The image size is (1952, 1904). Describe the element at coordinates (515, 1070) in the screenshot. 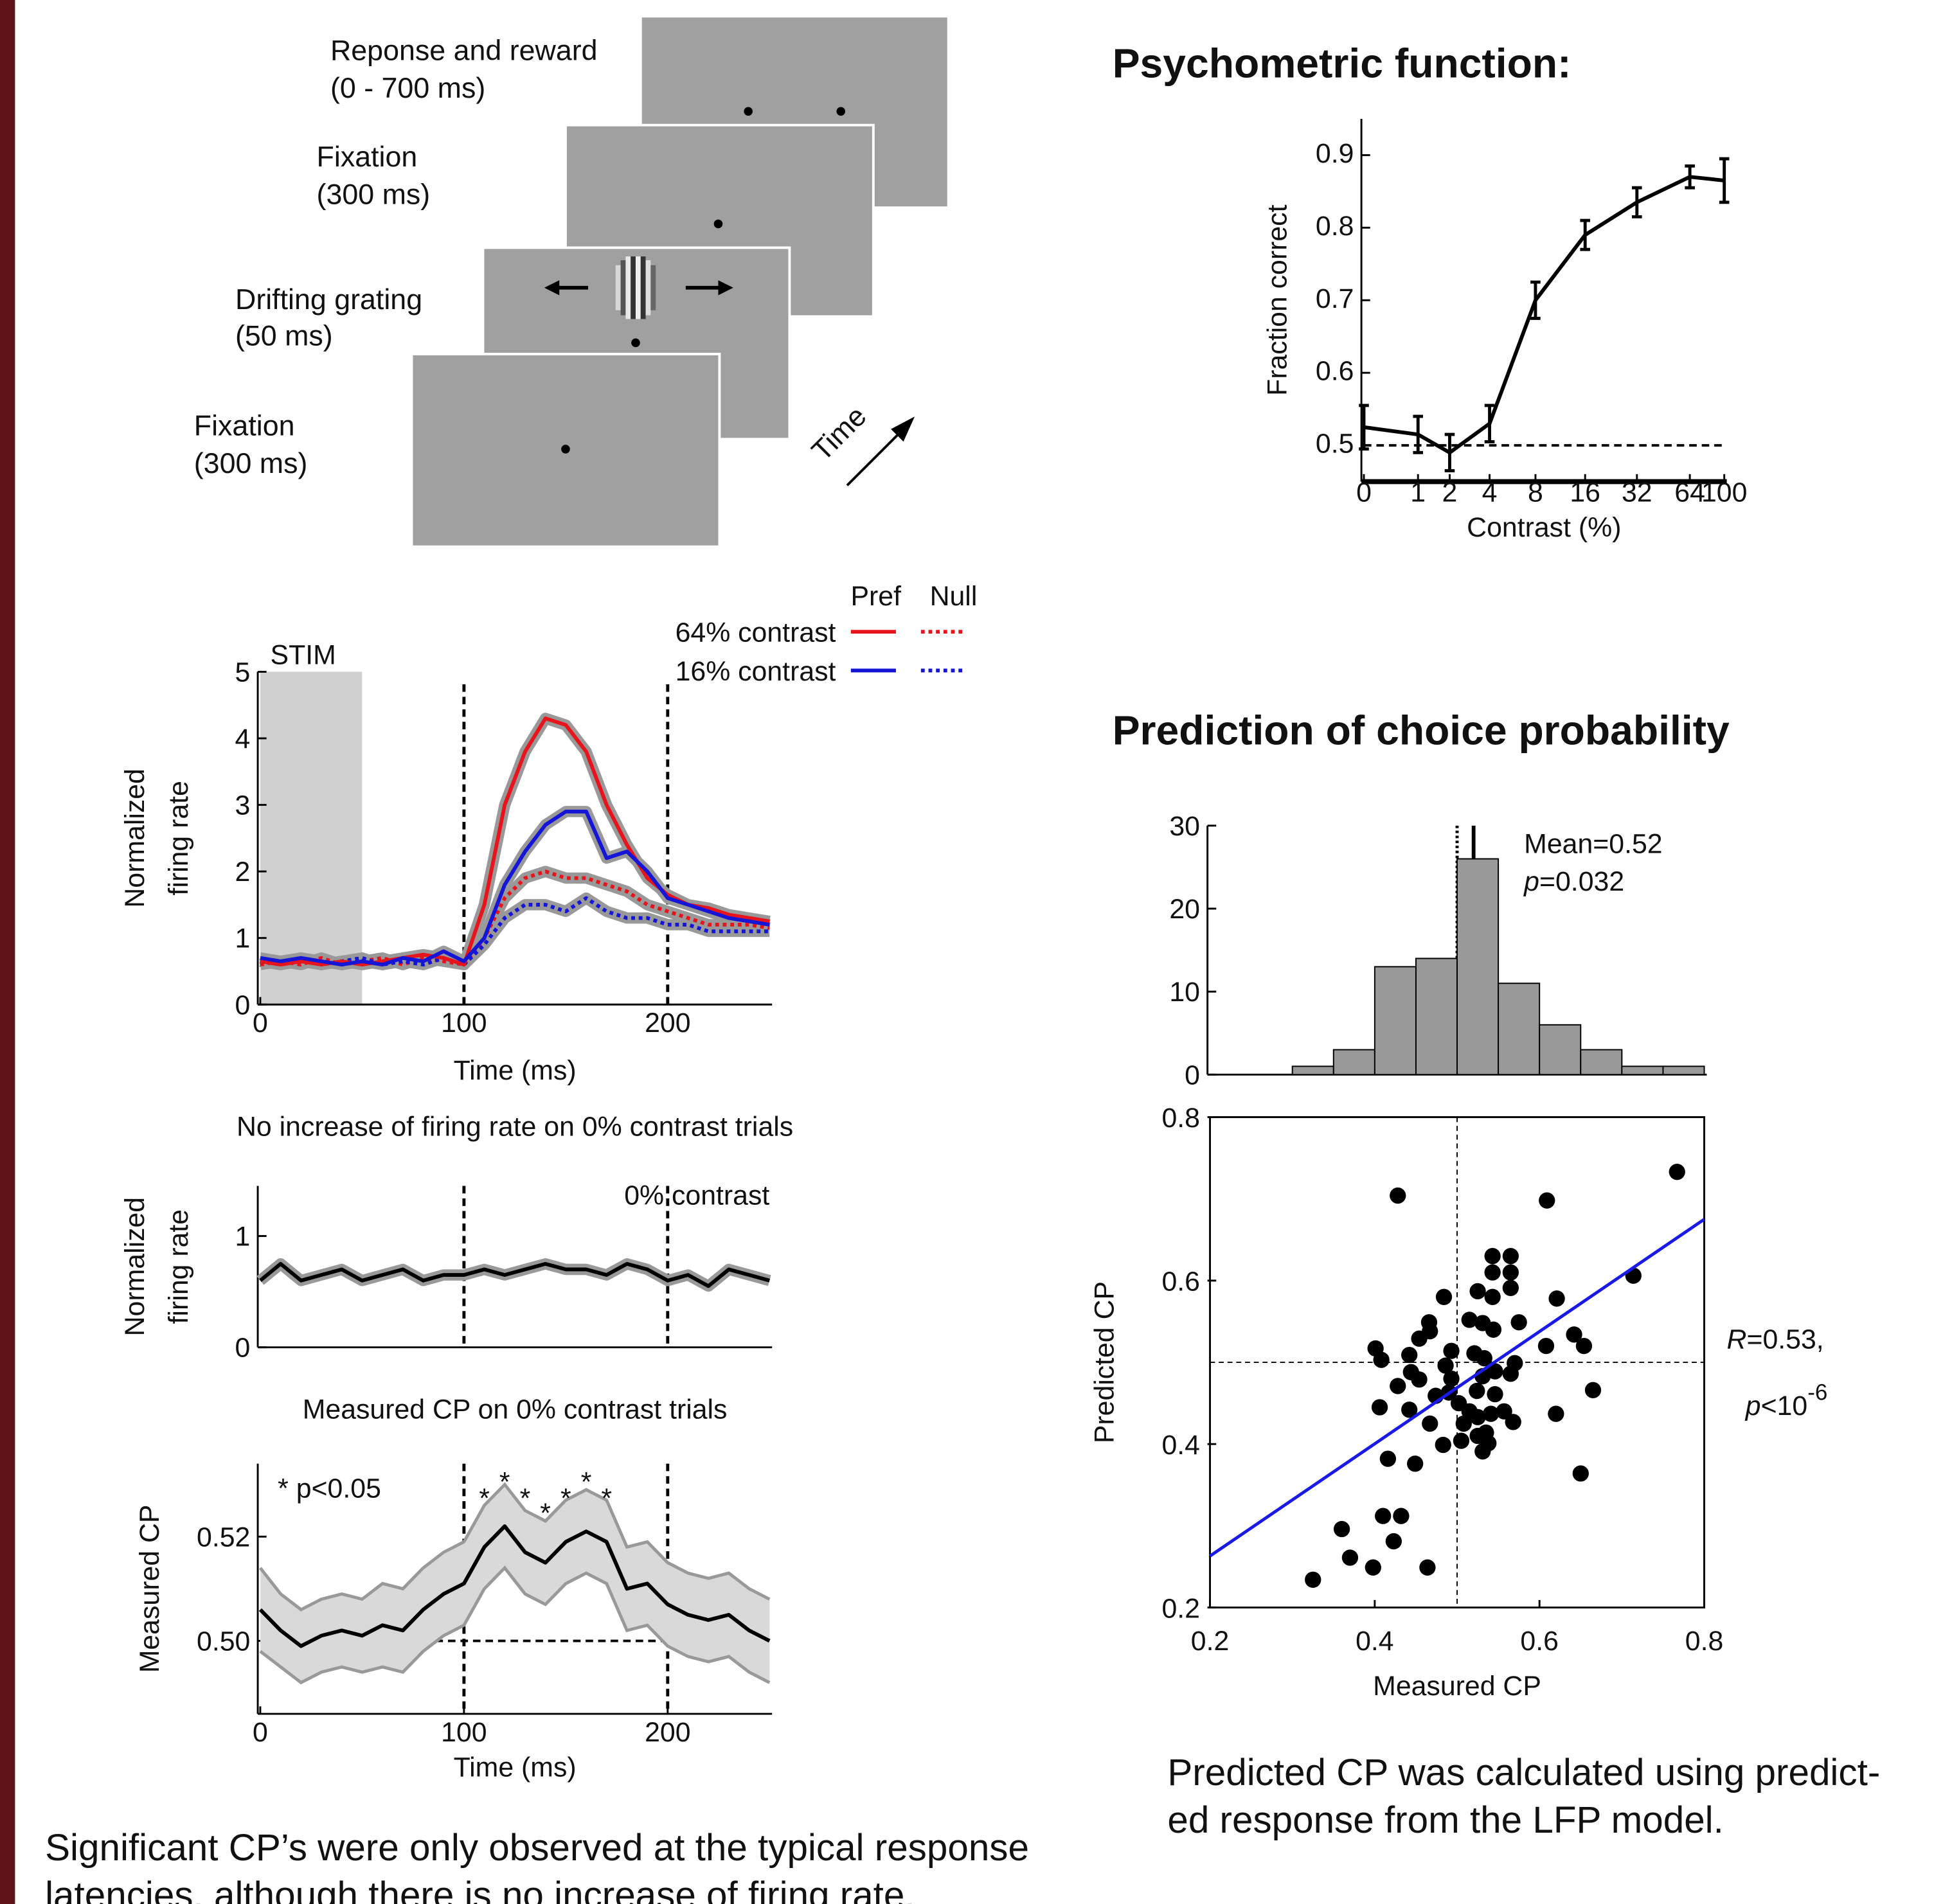

I see `x-axis-label: Time (ms)` at that location.